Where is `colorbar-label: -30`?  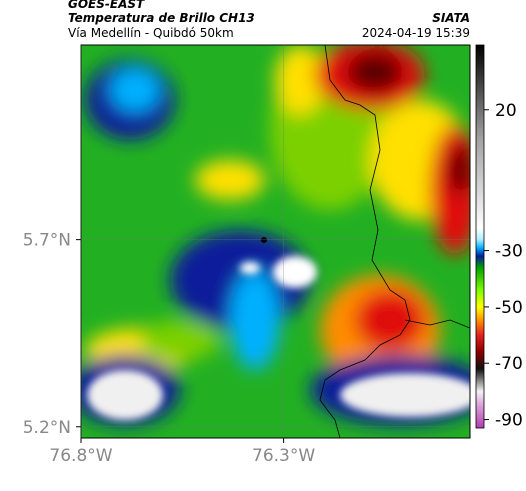
colorbar-label: -30 is located at coordinates (509, 252).